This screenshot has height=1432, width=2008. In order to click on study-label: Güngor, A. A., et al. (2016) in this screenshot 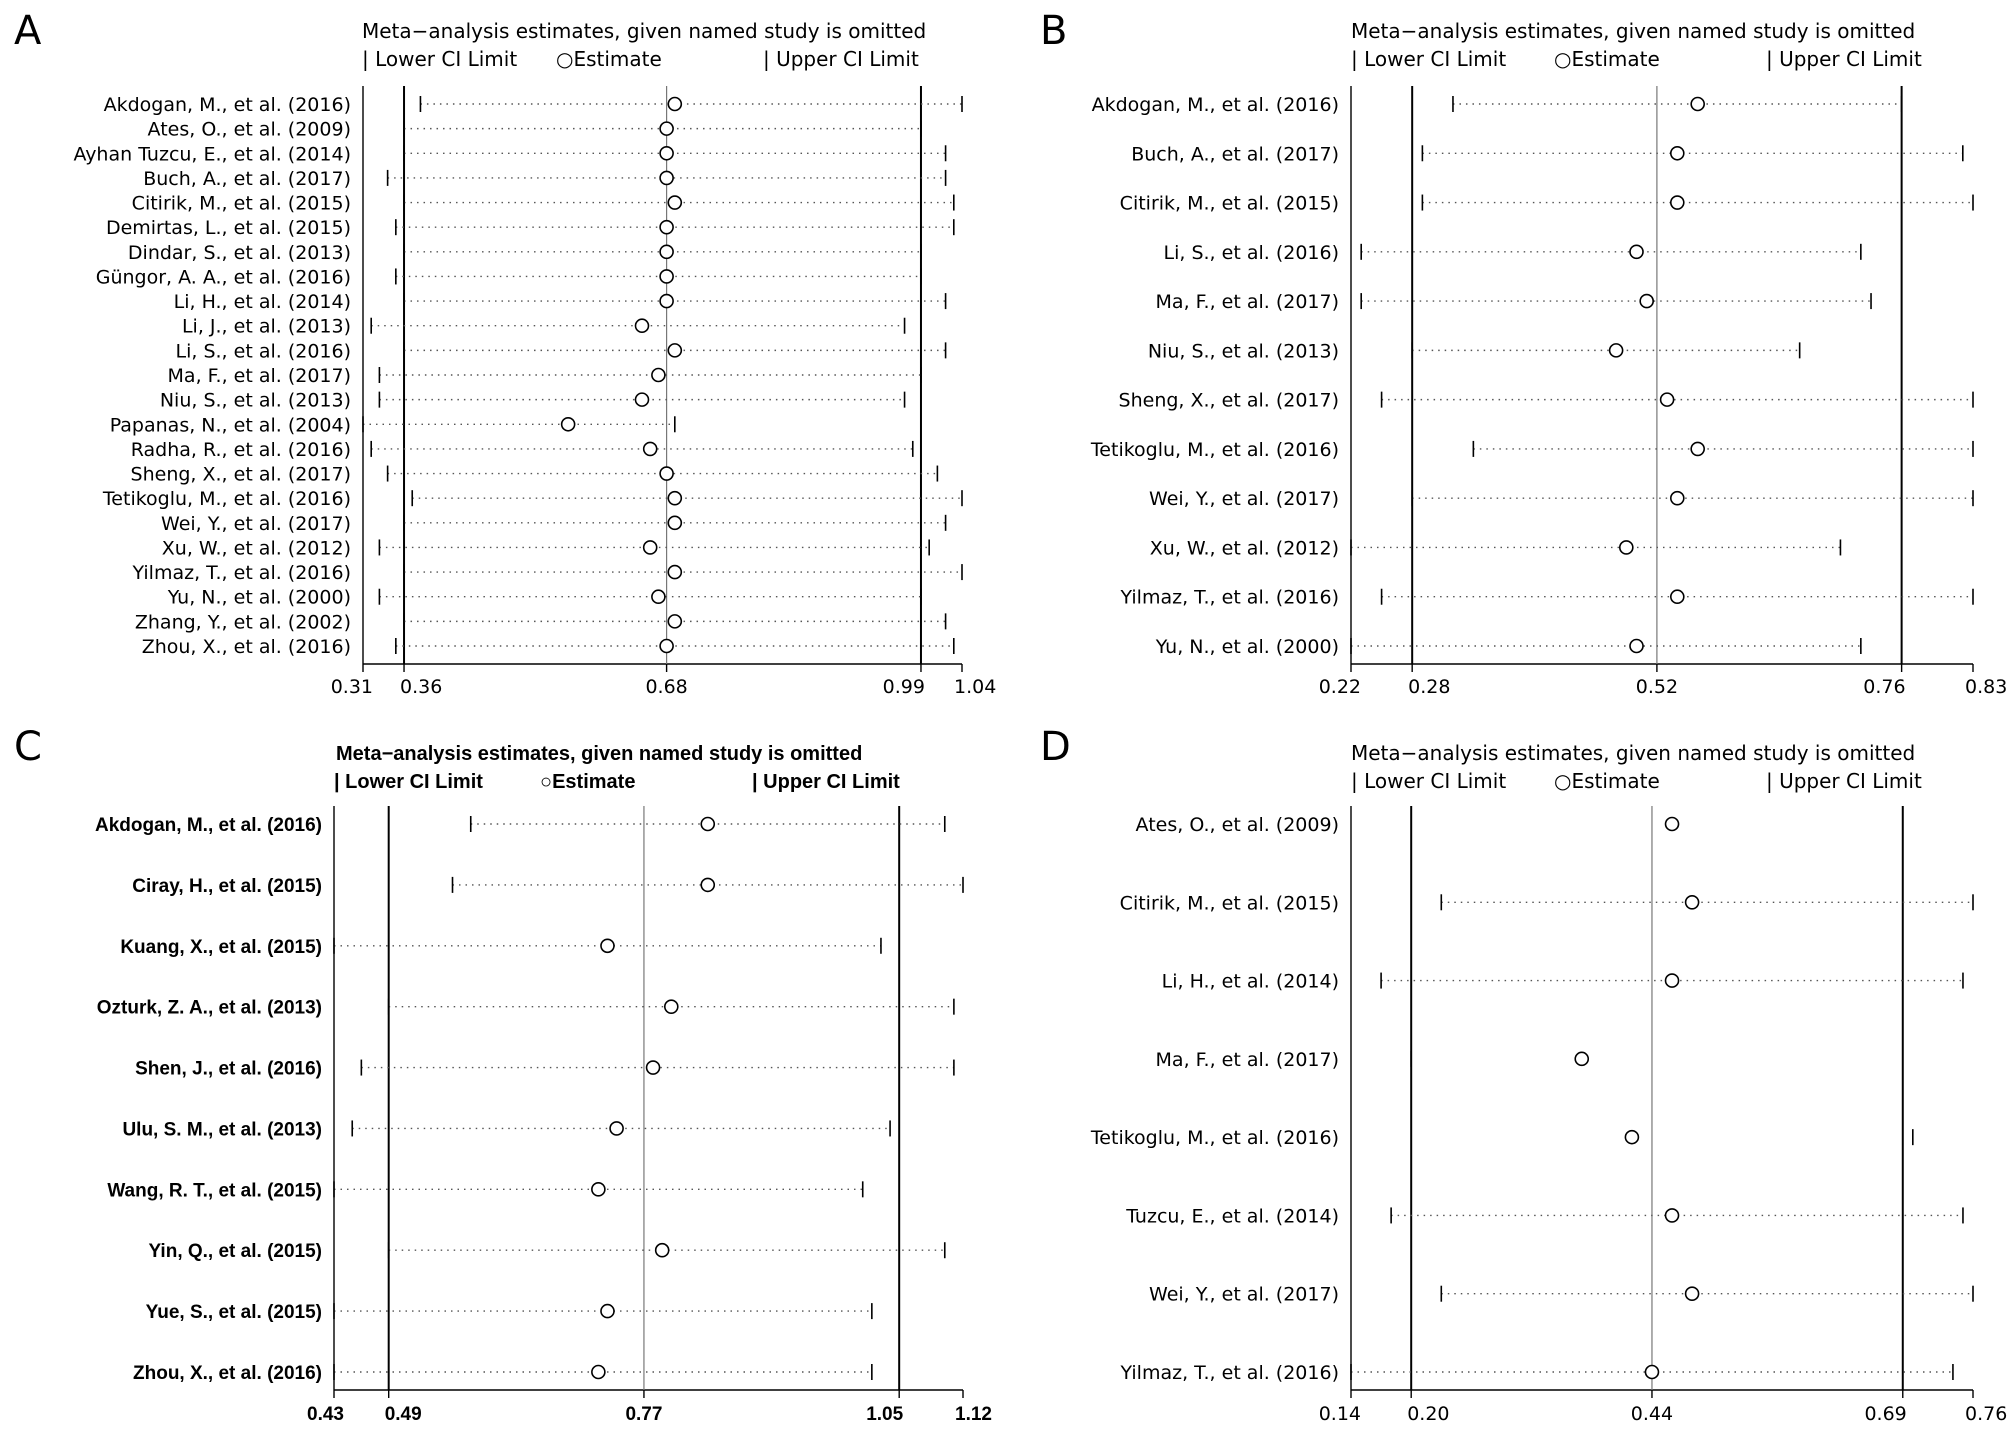, I will do `click(223, 277)`.